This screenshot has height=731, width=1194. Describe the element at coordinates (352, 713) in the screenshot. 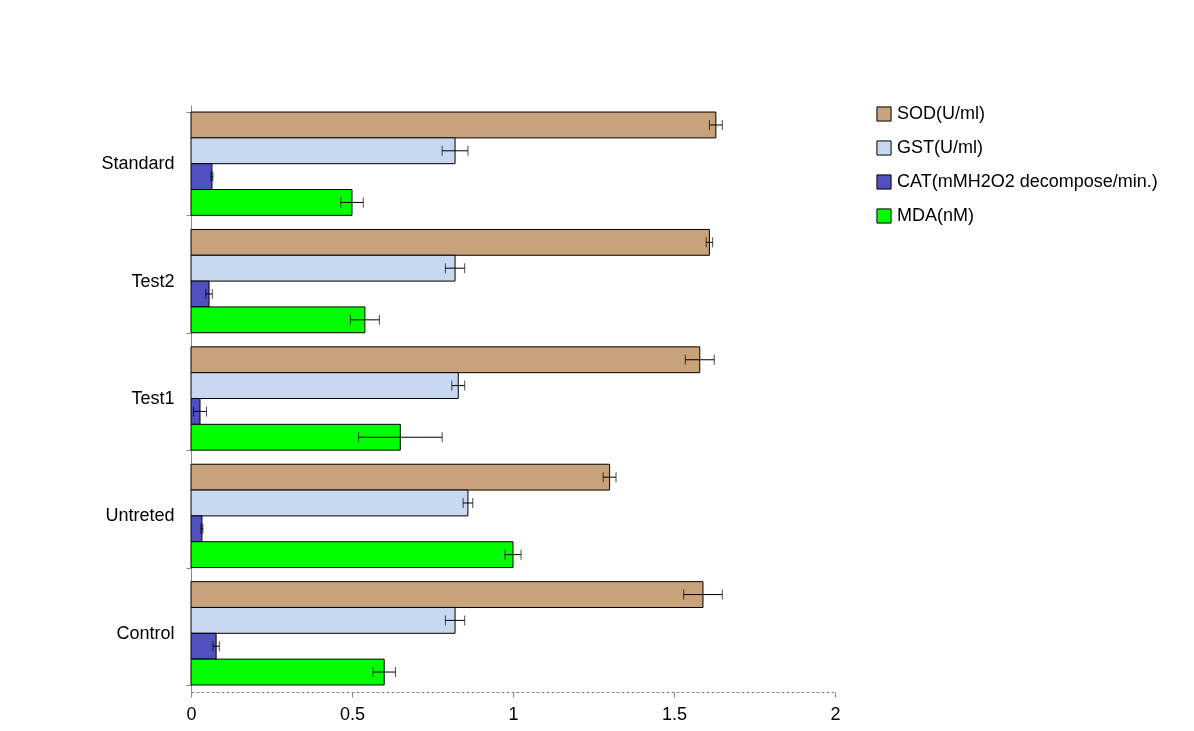

I see `x-tick-label: 0.5` at that location.